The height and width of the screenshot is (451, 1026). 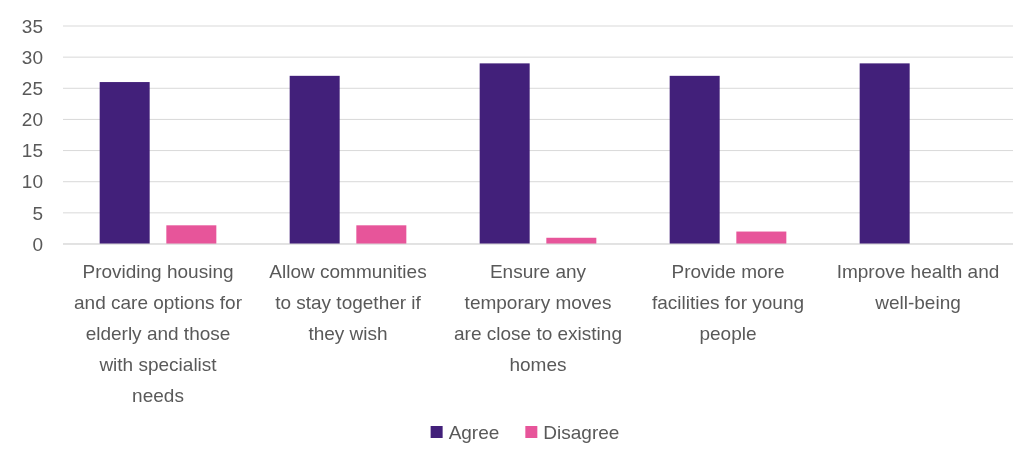 What do you see at coordinates (37, 244) in the screenshot?
I see `y-tick-label: 0` at bounding box center [37, 244].